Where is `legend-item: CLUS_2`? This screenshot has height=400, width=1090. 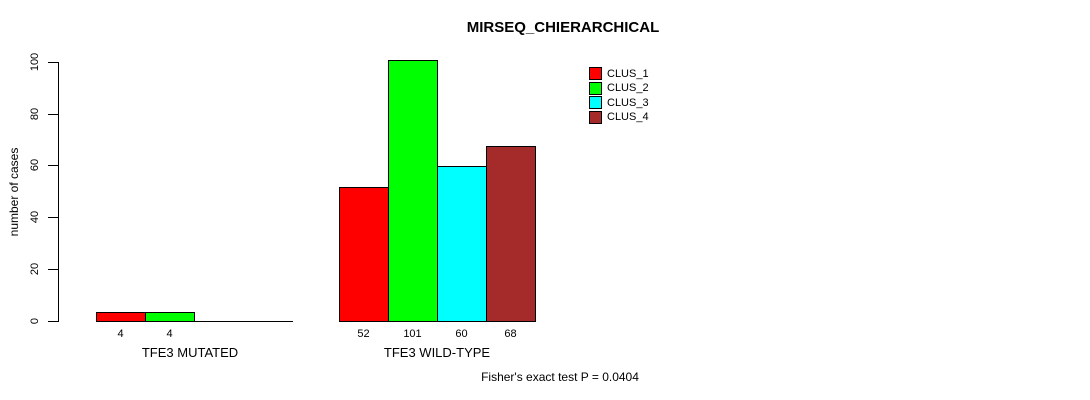
legend-item: CLUS_2 is located at coordinates (619, 88).